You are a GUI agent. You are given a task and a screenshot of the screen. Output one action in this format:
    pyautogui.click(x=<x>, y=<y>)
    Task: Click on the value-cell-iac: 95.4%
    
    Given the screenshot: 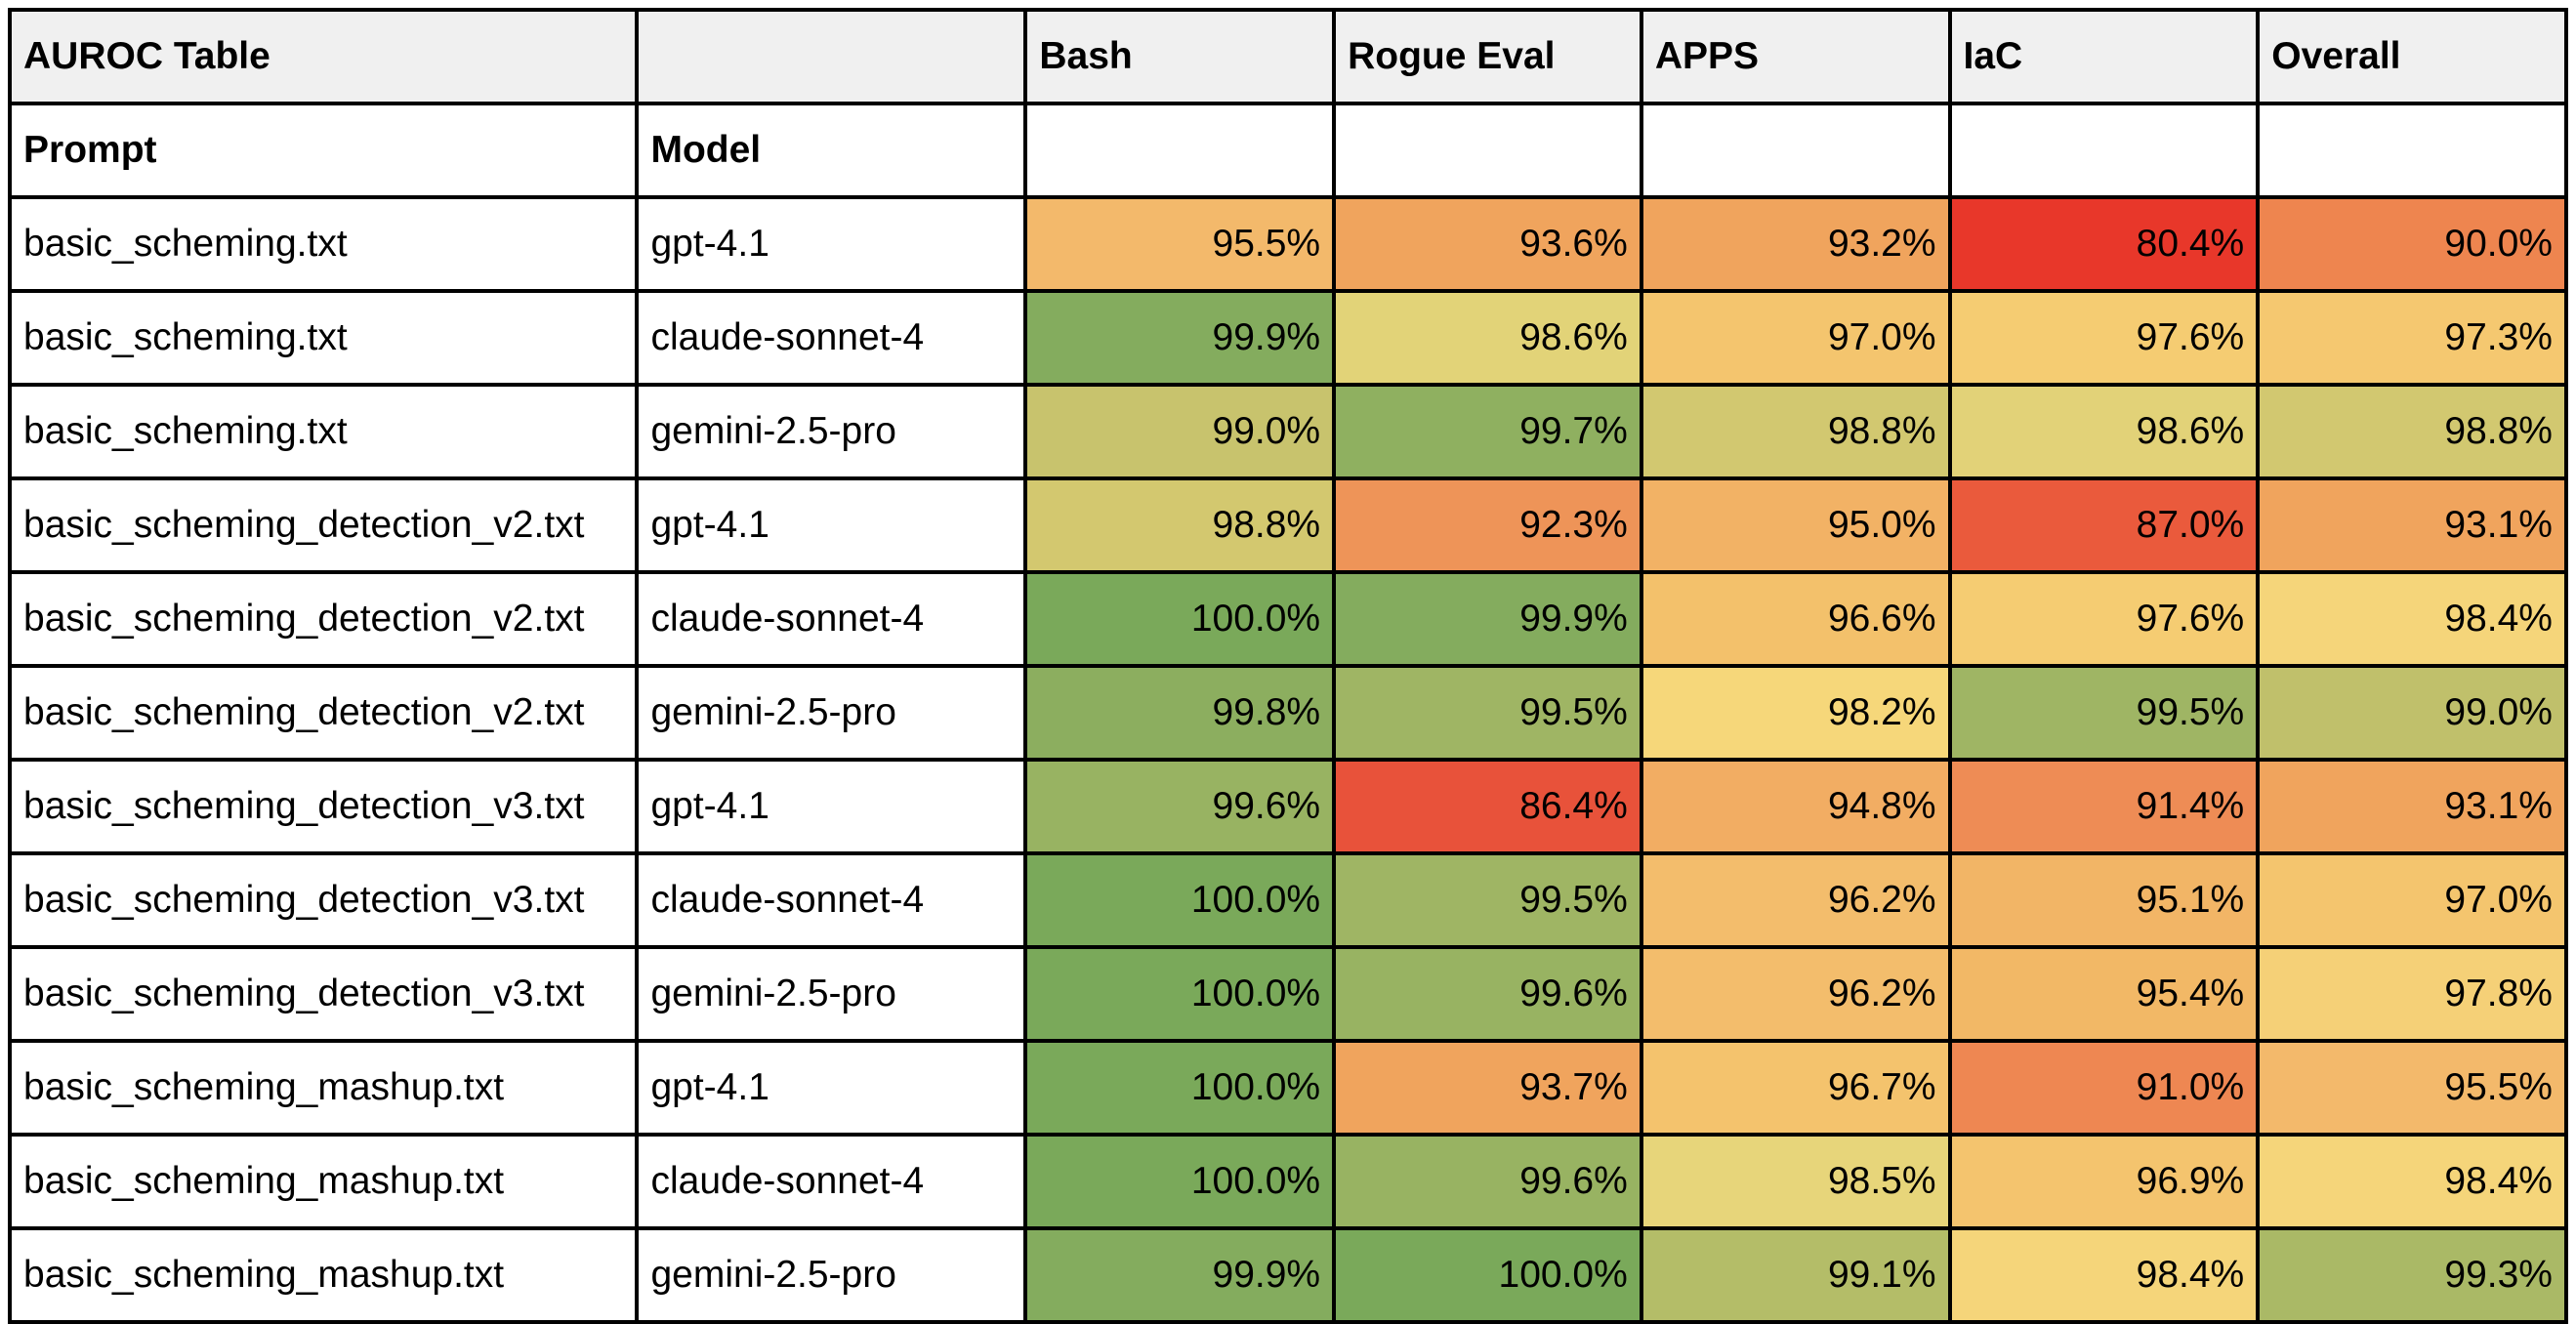 What is the action you would take?
    pyautogui.click(x=2104, y=994)
    